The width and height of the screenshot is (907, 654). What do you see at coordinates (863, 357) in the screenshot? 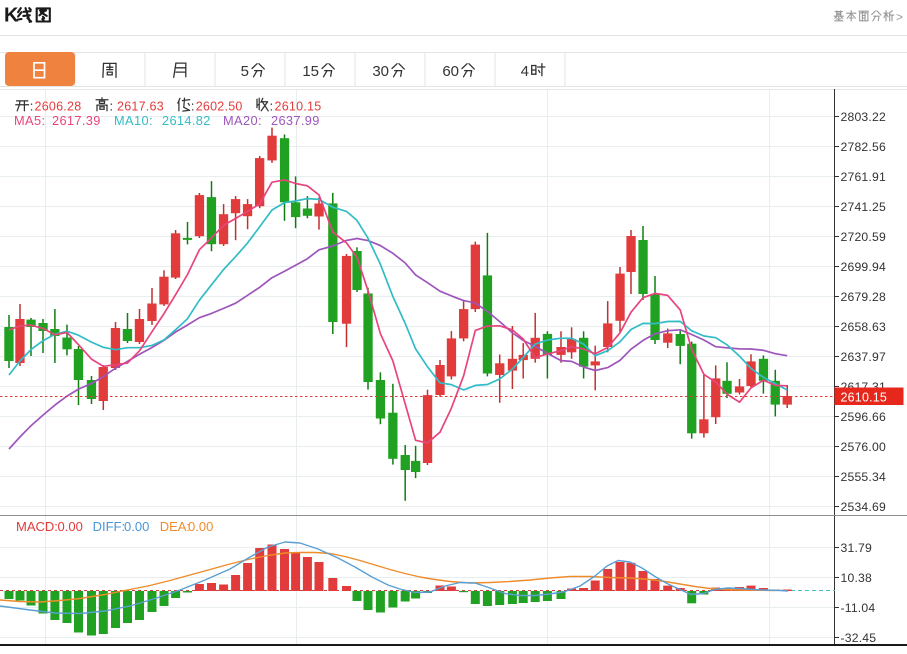
I see `svg-text: 2637.97` at bounding box center [863, 357].